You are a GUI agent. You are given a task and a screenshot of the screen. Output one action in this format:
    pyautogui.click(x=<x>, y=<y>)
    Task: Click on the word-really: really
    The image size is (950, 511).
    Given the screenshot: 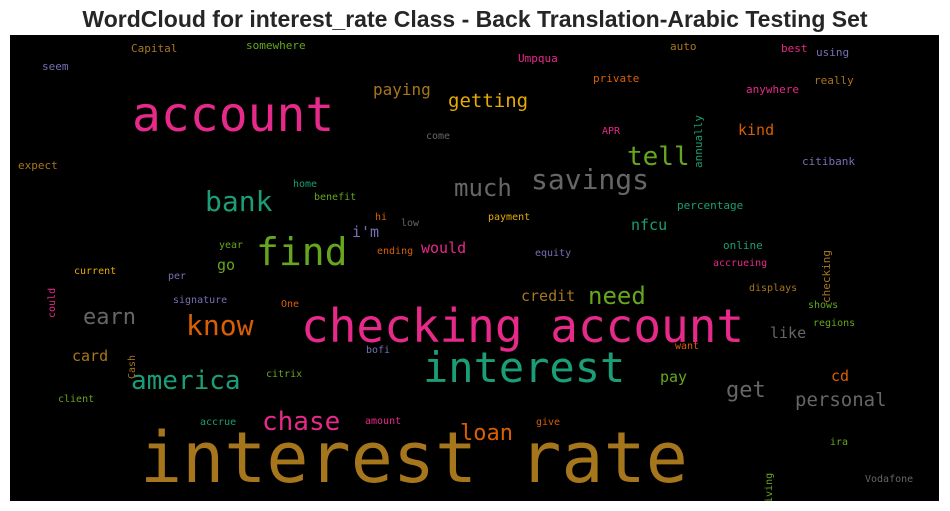 What is the action you would take?
    pyautogui.click(x=834, y=80)
    